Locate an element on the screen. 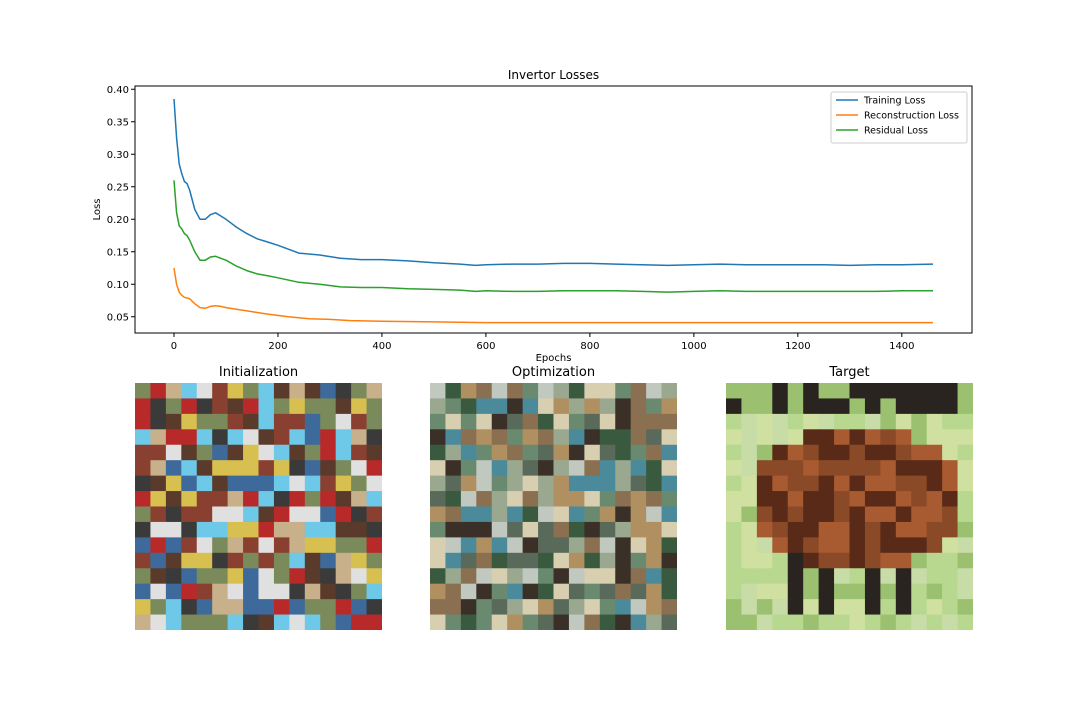  series-line-reconstruction-loss is located at coordinates (553, 295).